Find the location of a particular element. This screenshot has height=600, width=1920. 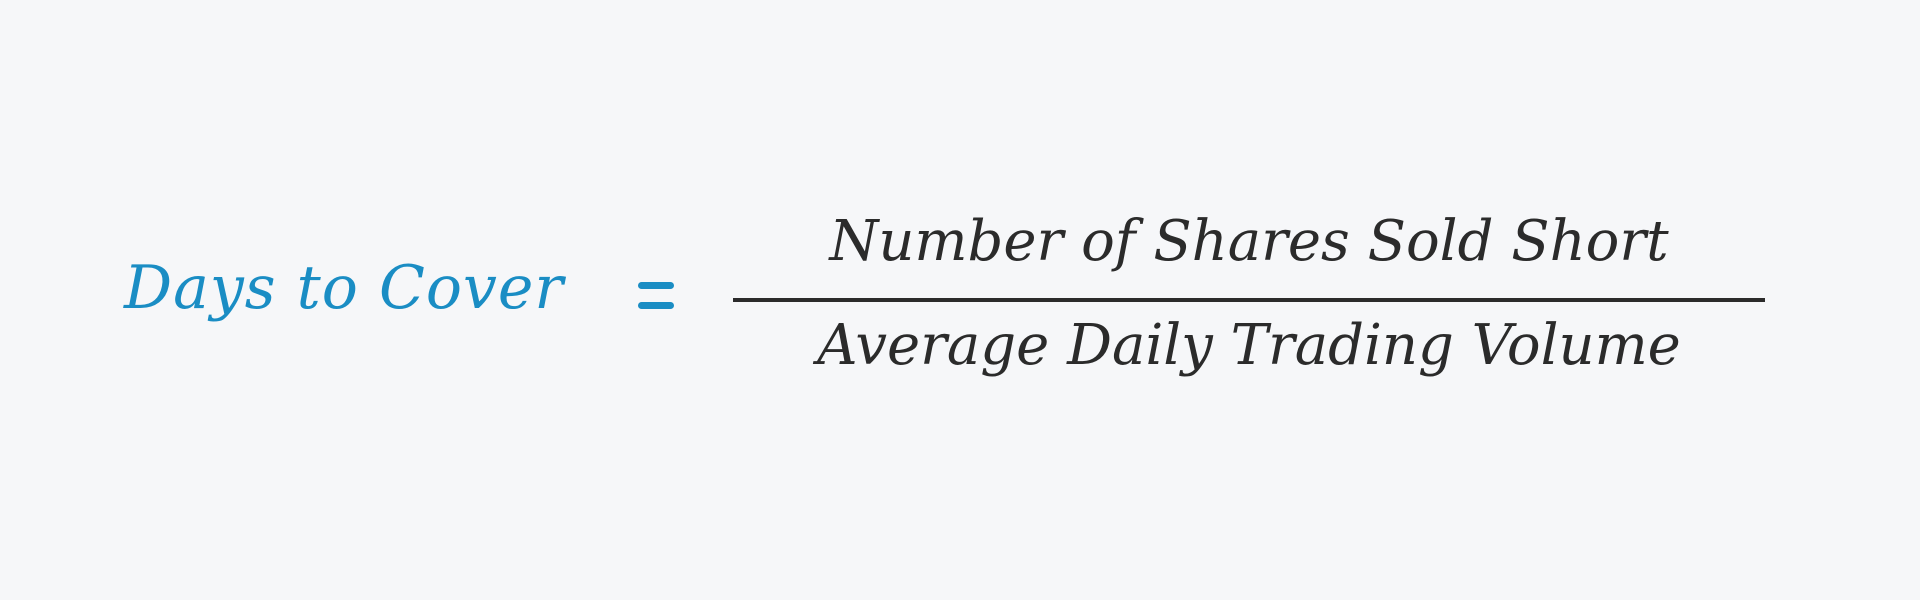

equals-bar-top is located at coordinates (656, 285).